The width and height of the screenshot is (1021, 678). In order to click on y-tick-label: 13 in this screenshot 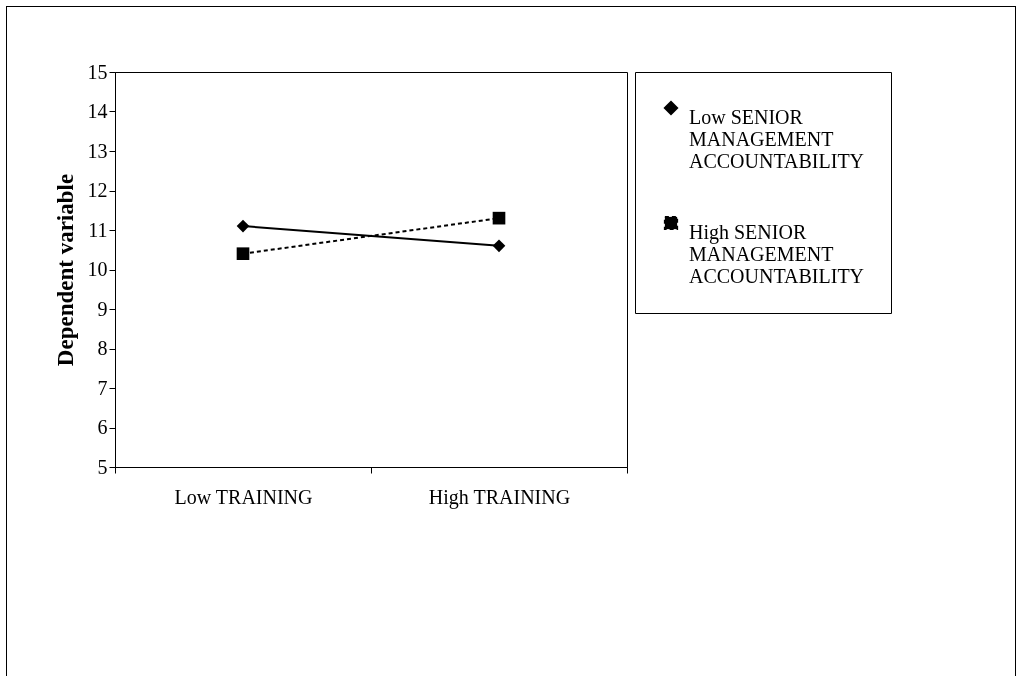, I will do `click(97, 150)`.